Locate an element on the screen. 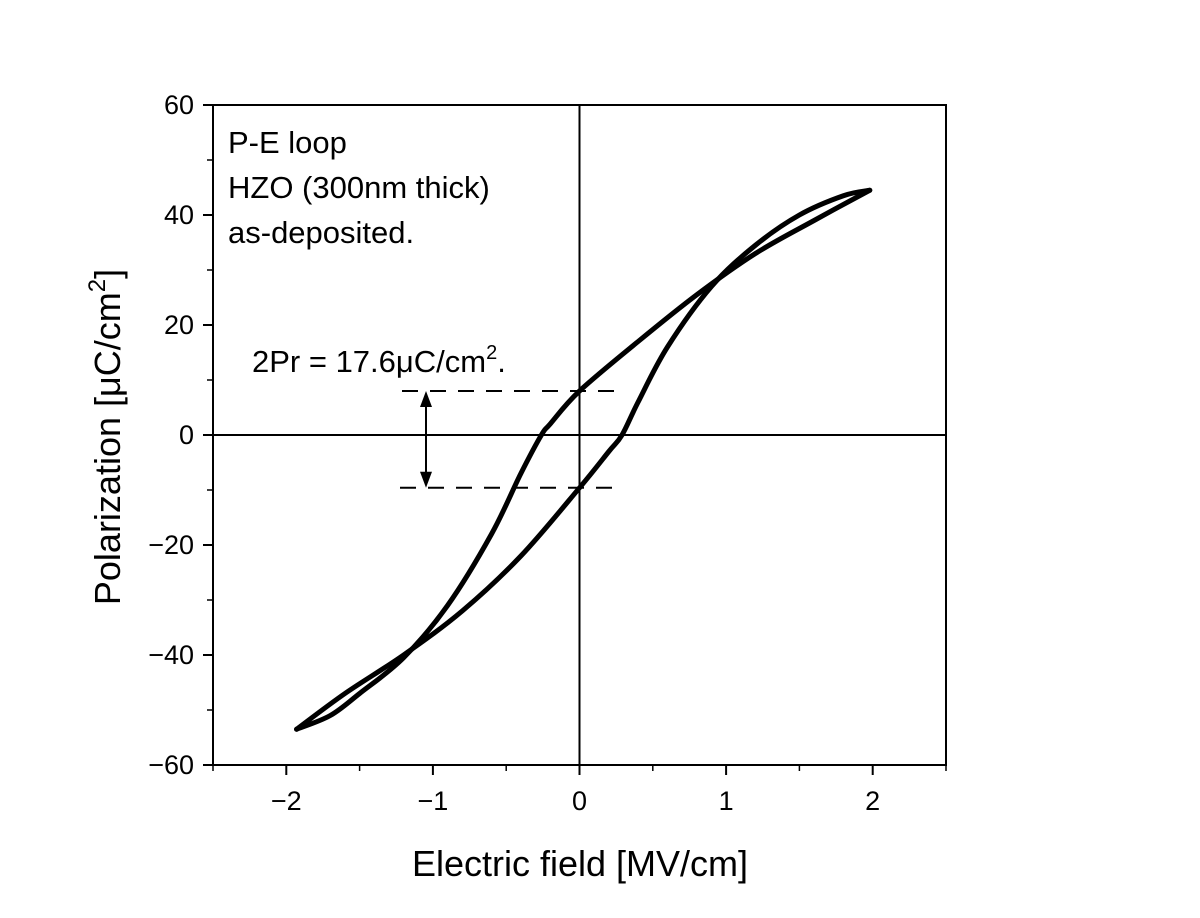  x-axis-title: Electric field [MV/cm] is located at coordinates (580, 863).